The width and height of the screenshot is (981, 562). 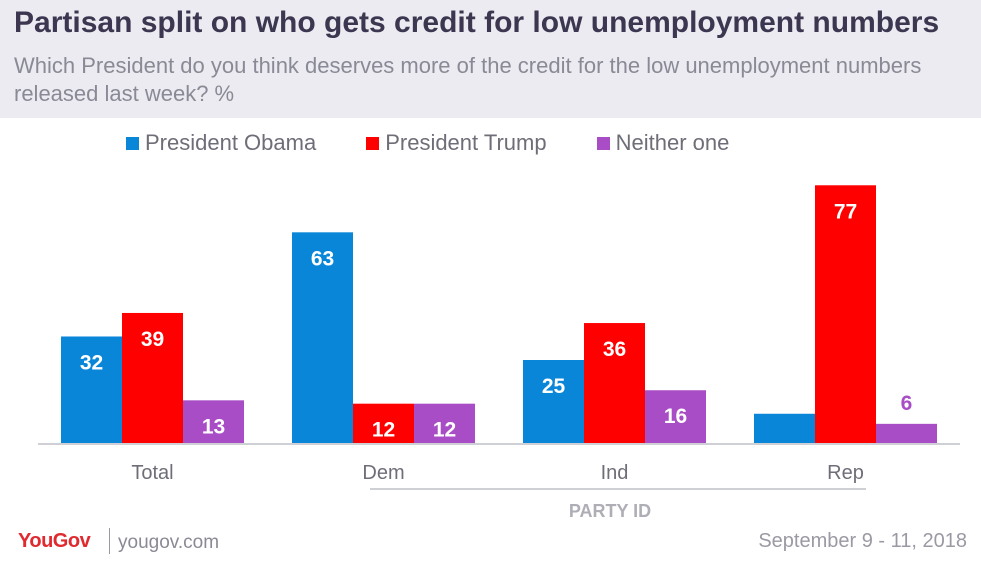 What do you see at coordinates (54, 541) in the screenshot?
I see `yougov-logo: YouGov` at bounding box center [54, 541].